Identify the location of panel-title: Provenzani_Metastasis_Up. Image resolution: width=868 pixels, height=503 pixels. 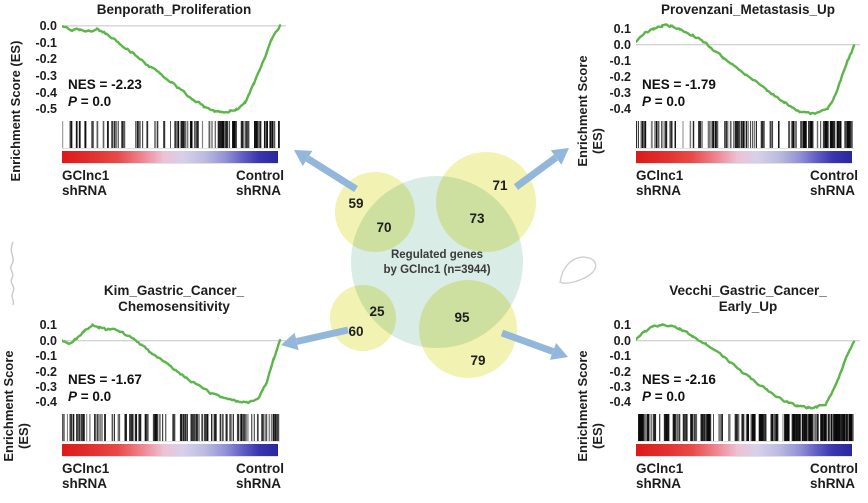
(748, 10).